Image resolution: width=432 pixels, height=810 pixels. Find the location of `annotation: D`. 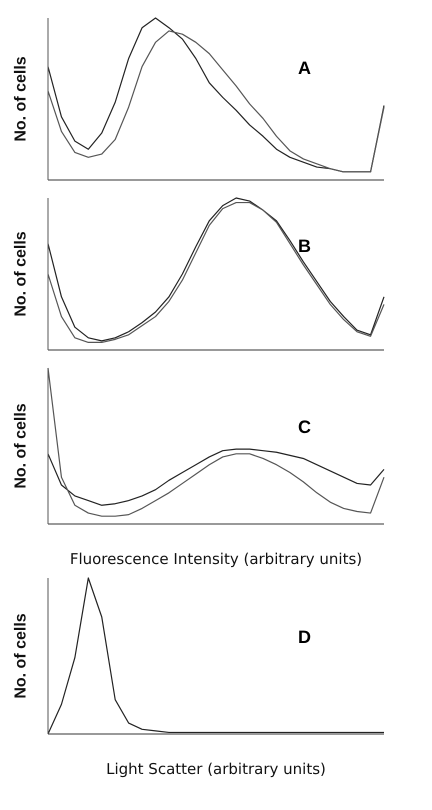

annotation: D is located at coordinates (304, 637).